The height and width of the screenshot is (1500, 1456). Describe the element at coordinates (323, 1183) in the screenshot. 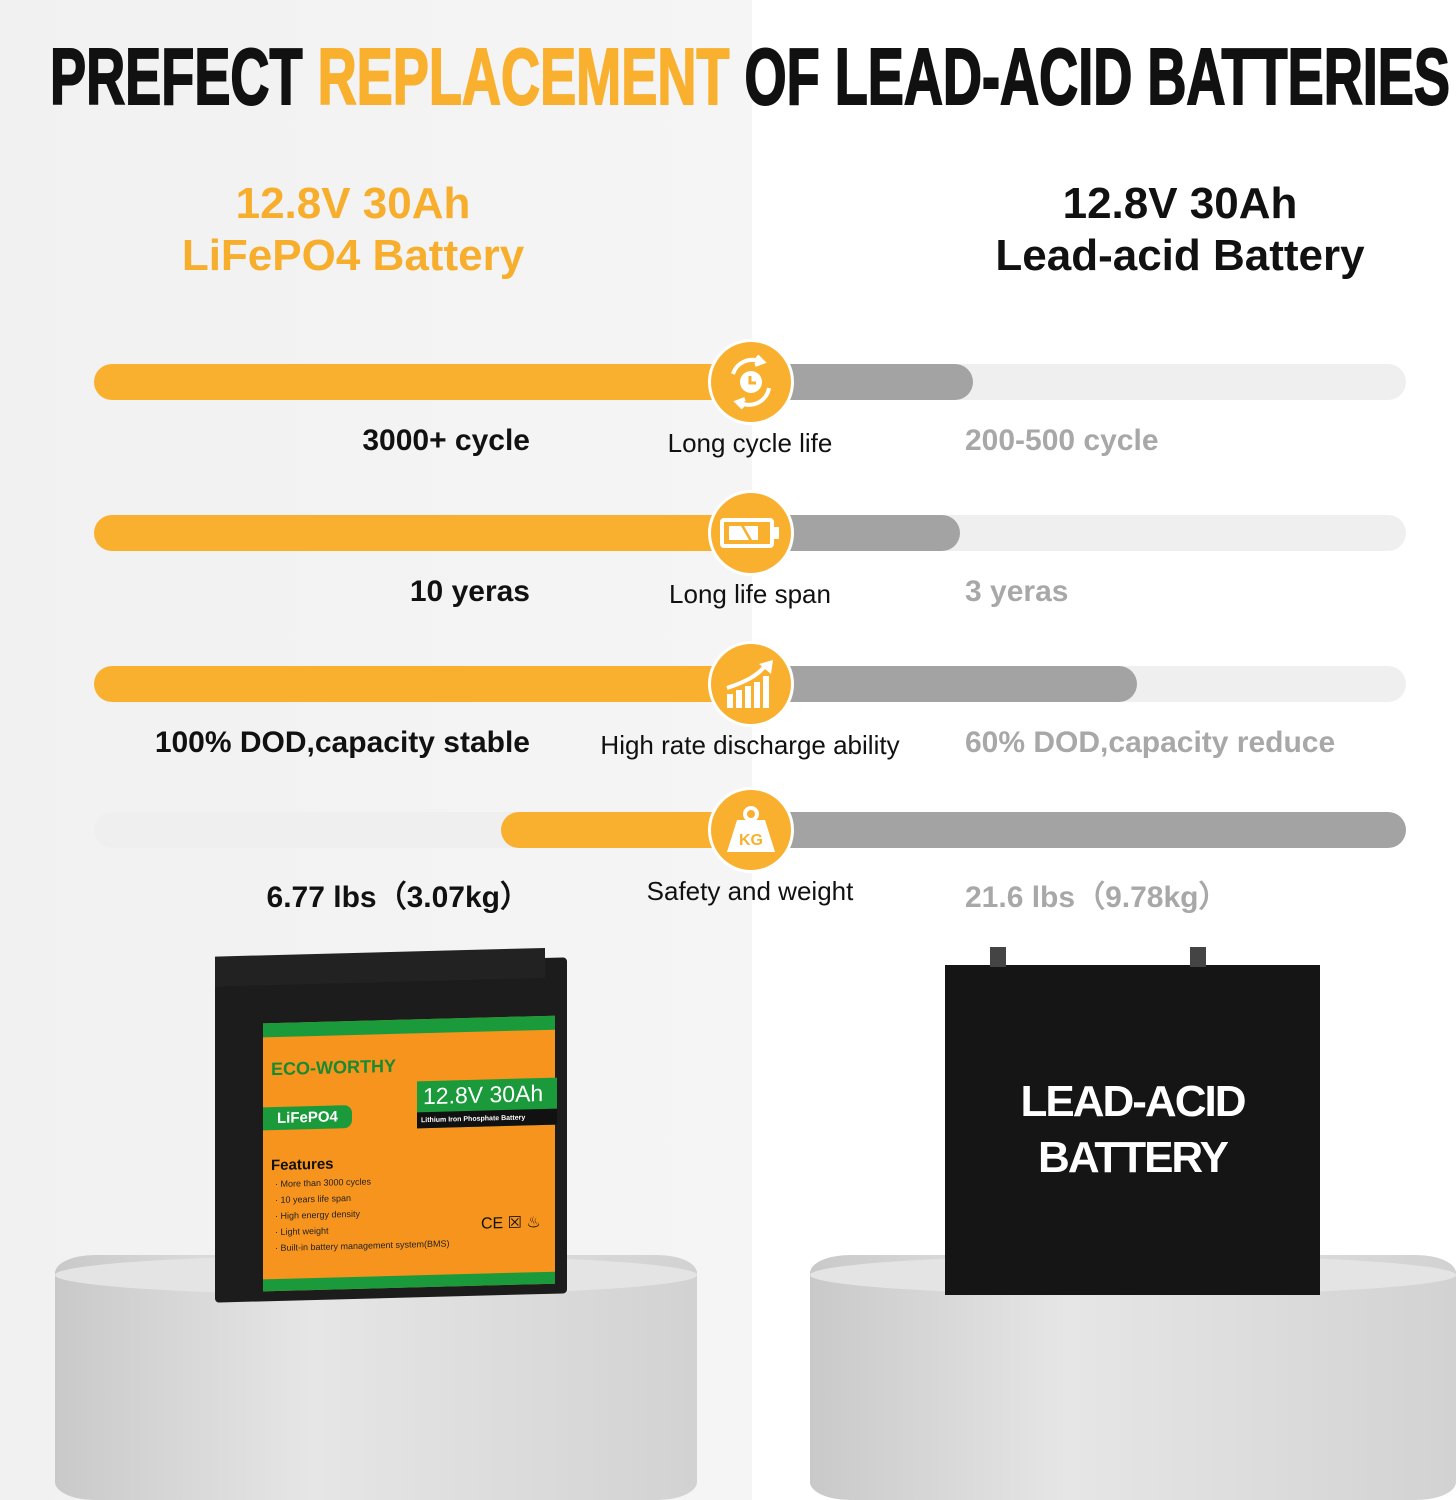

I see `feature-item: · More than 3000 cycles` at that location.